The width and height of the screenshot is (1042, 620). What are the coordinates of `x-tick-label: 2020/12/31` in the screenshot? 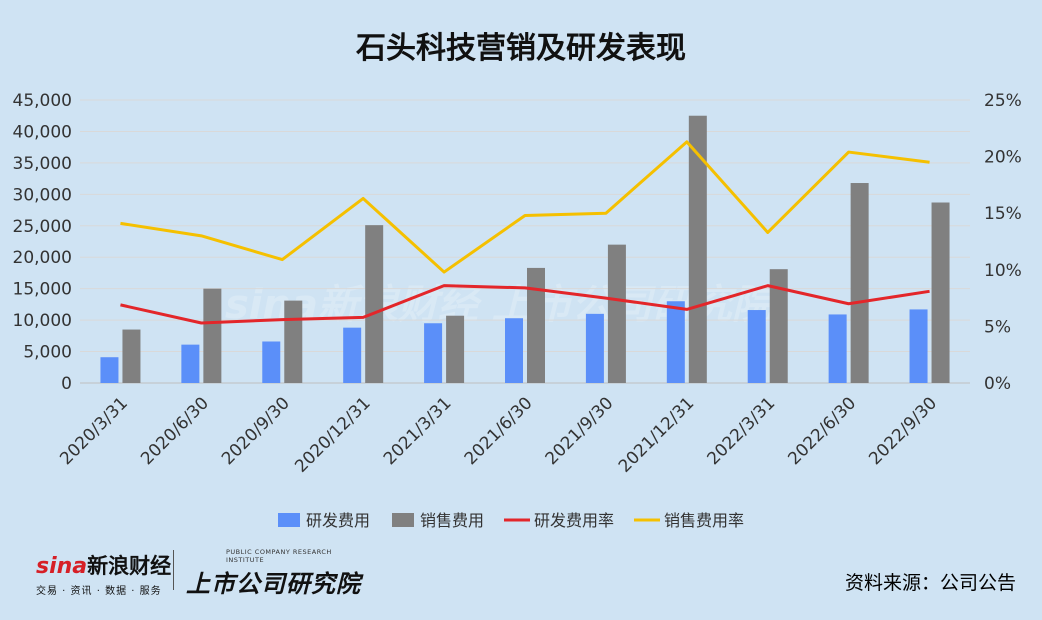 It's located at (332, 434).